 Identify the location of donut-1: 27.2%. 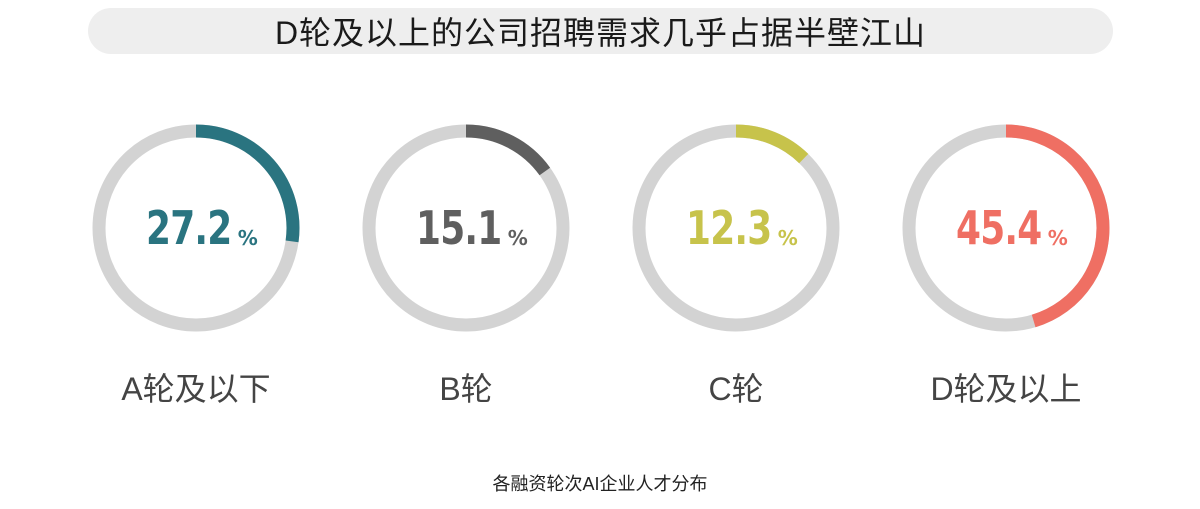
(196, 228).